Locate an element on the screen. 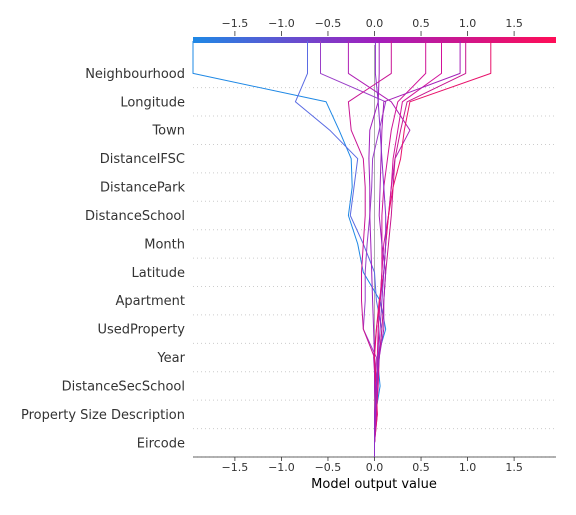  top-tick-label: −1.5 is located at coordinates (235, 23).